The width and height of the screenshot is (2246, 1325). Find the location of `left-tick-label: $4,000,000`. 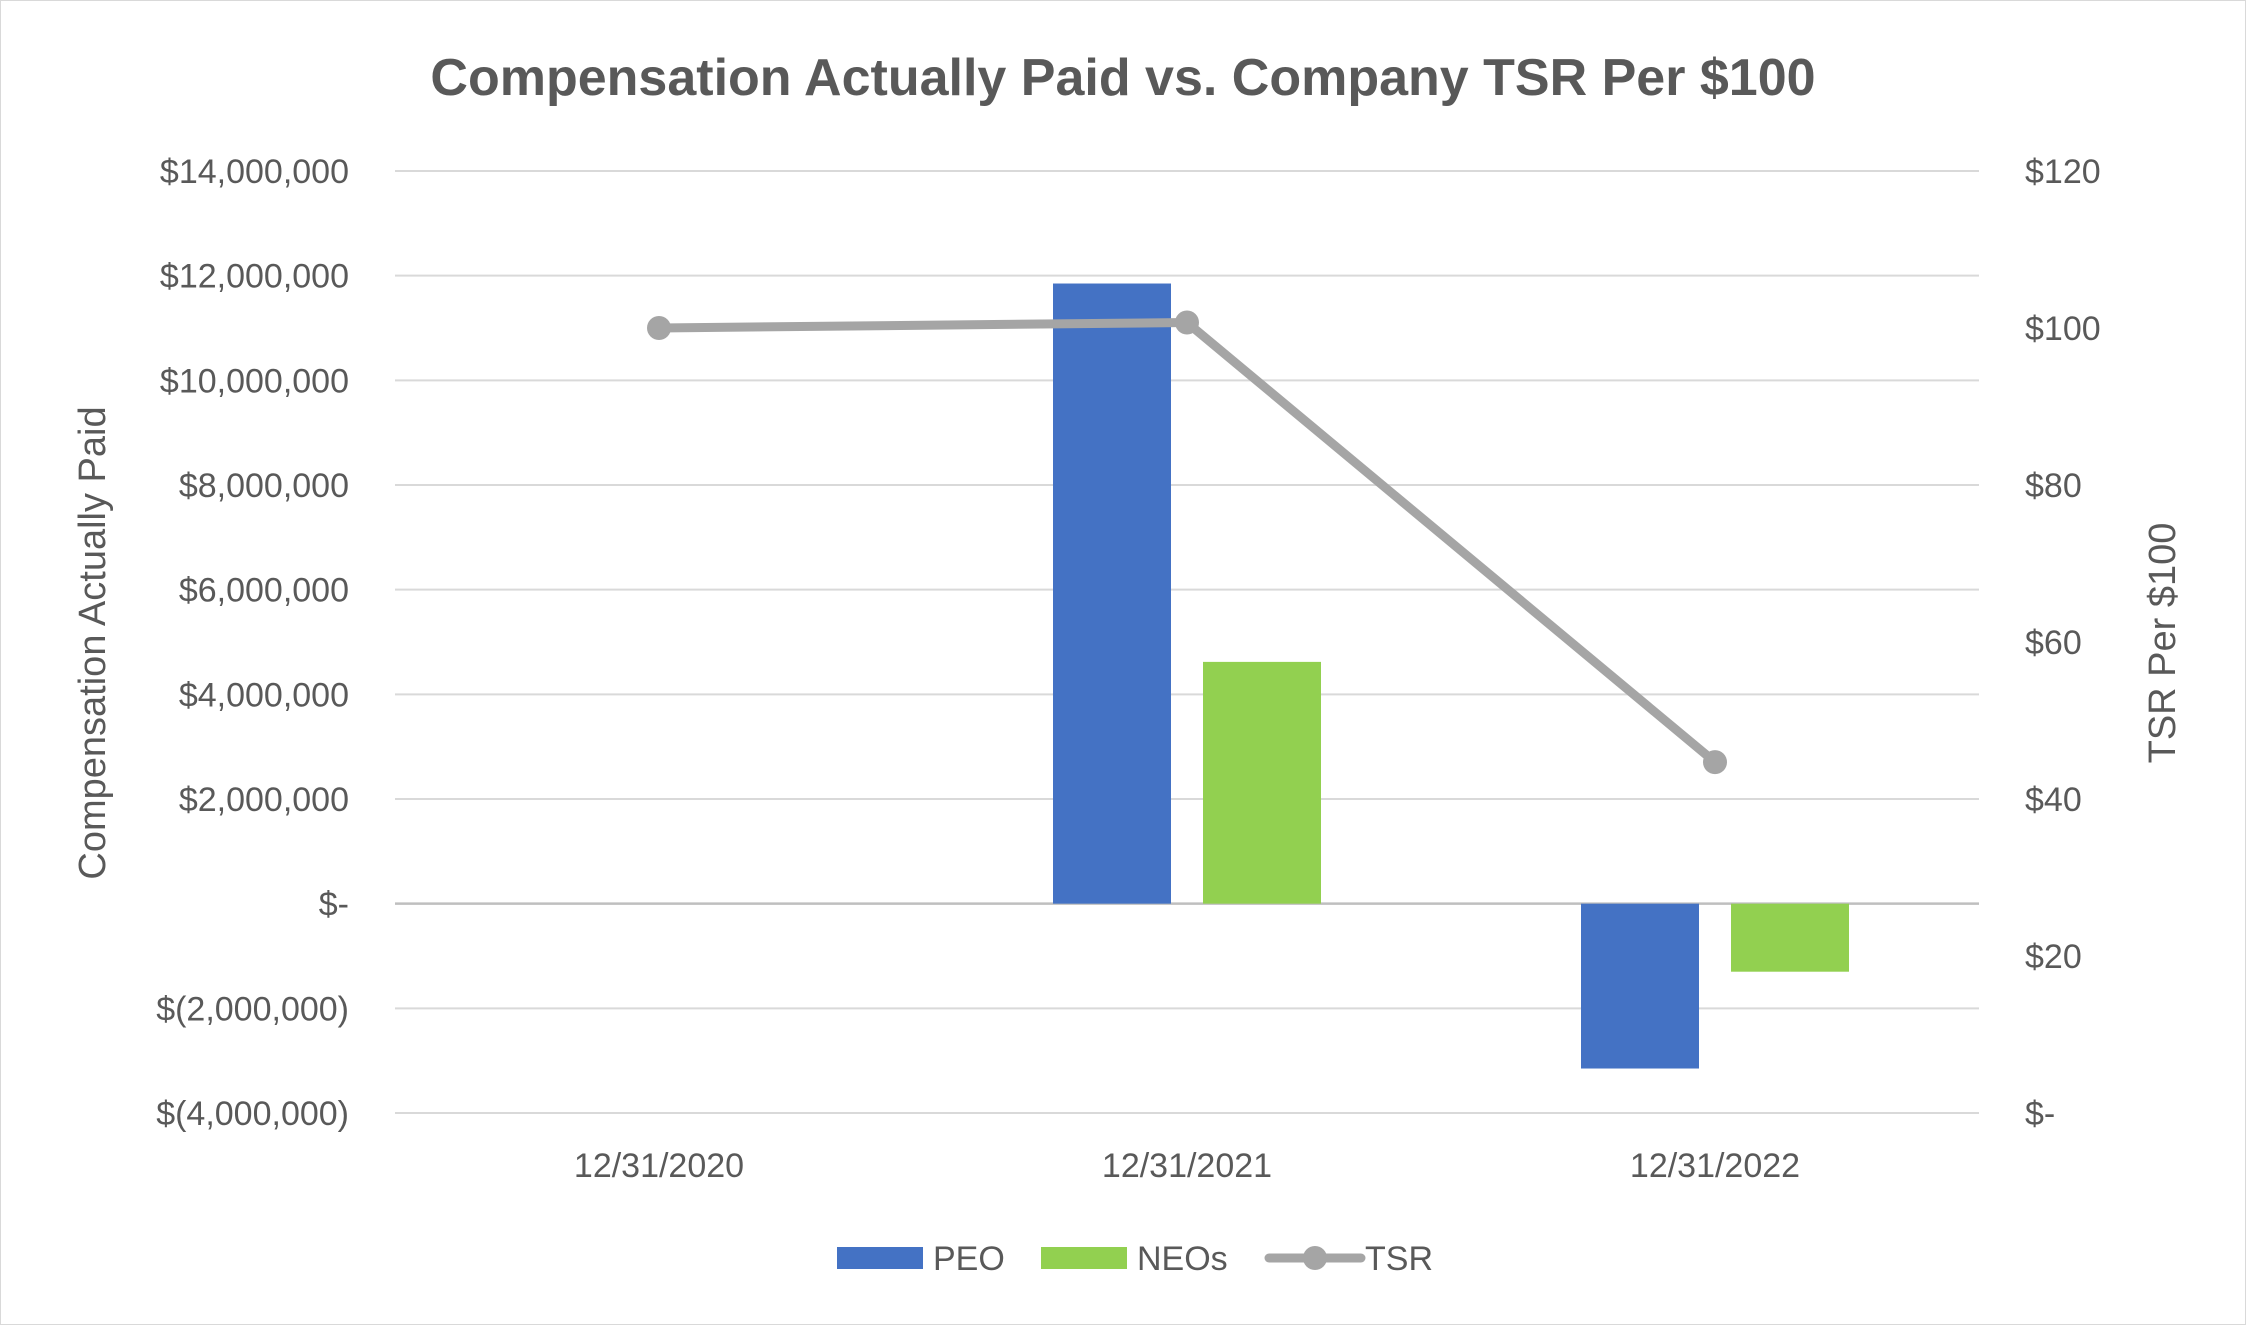

left-tick-label: $4,000,000 is located at coordinates (264, 695).